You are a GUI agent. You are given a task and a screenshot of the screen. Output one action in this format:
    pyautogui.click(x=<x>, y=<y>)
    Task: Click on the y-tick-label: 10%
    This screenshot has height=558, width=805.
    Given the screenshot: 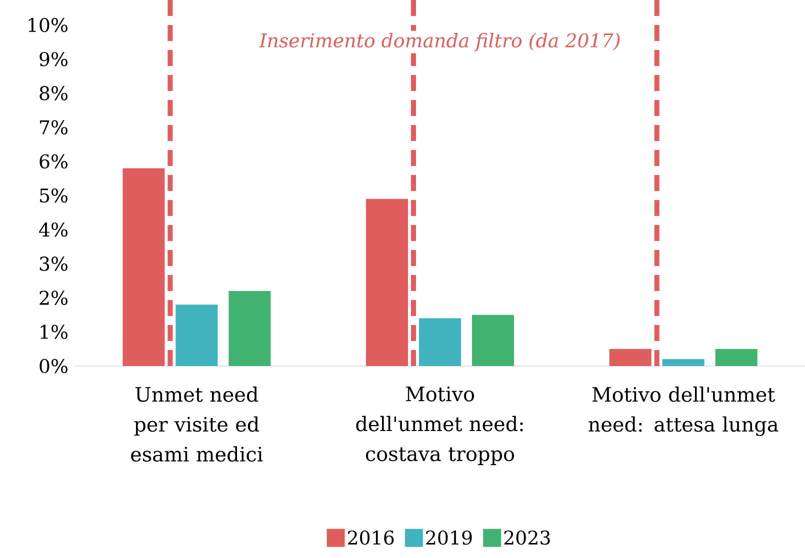 What is the action you would take?
    pyautogui.click(x=48, y=25)
    